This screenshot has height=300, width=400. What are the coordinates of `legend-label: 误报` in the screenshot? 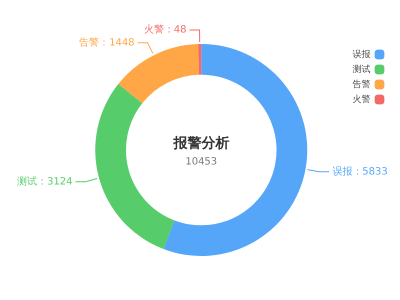 It's located at (361, 54).